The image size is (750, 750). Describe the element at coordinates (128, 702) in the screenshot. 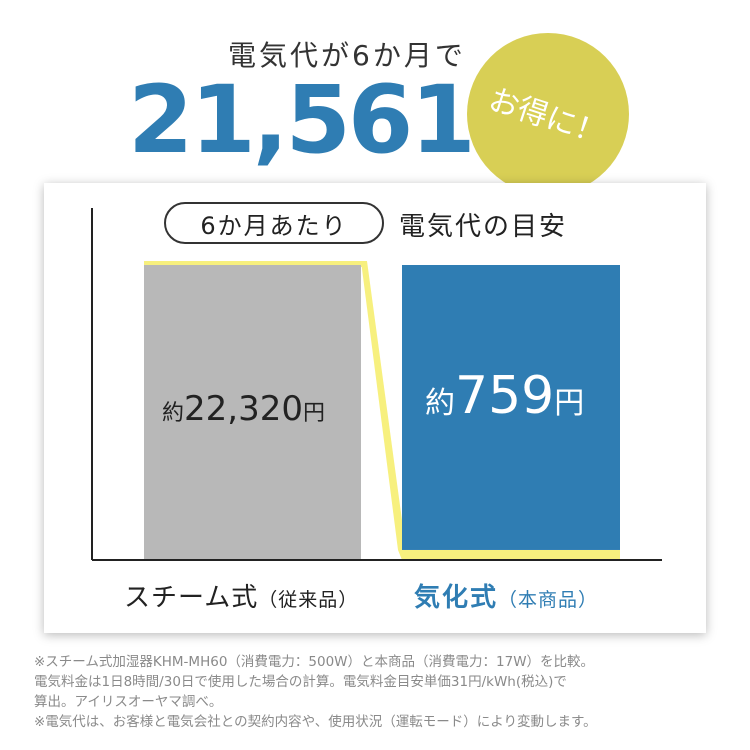

I see `footnote-line: 算出。アイリスオーヤマ調べ。` at that location.